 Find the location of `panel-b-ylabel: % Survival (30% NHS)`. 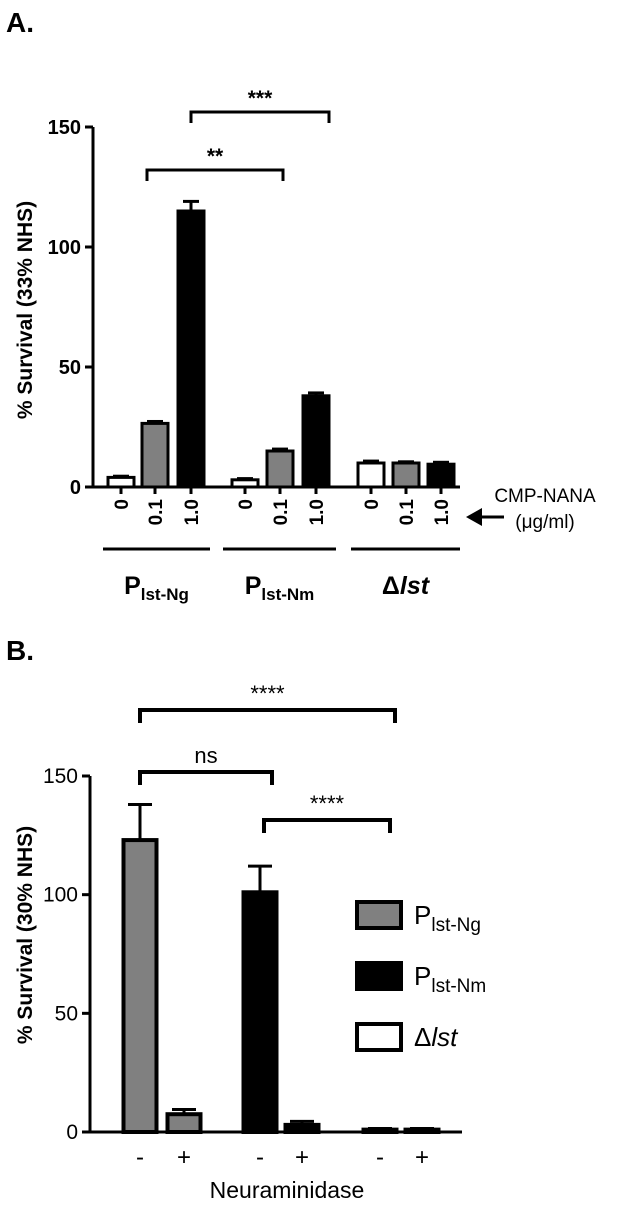

panel-b-ylabel: % Survival (30% NHS) is located at coordinates (25, 935).